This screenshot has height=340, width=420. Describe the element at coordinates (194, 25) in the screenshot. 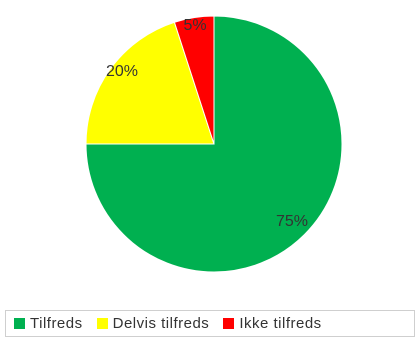

I see `data-label-ikke-tilfreds: 5%` at that location.